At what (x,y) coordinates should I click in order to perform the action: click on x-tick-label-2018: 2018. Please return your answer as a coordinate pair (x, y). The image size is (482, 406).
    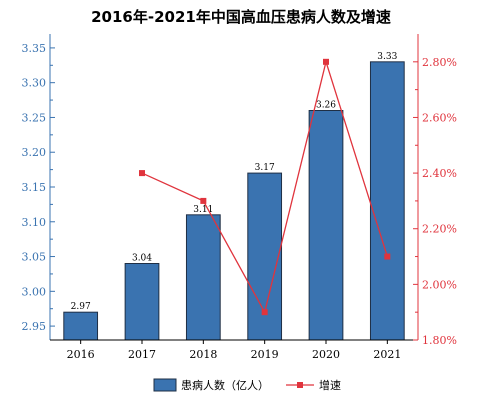
    Looking at the image, I should click on (203, 354).